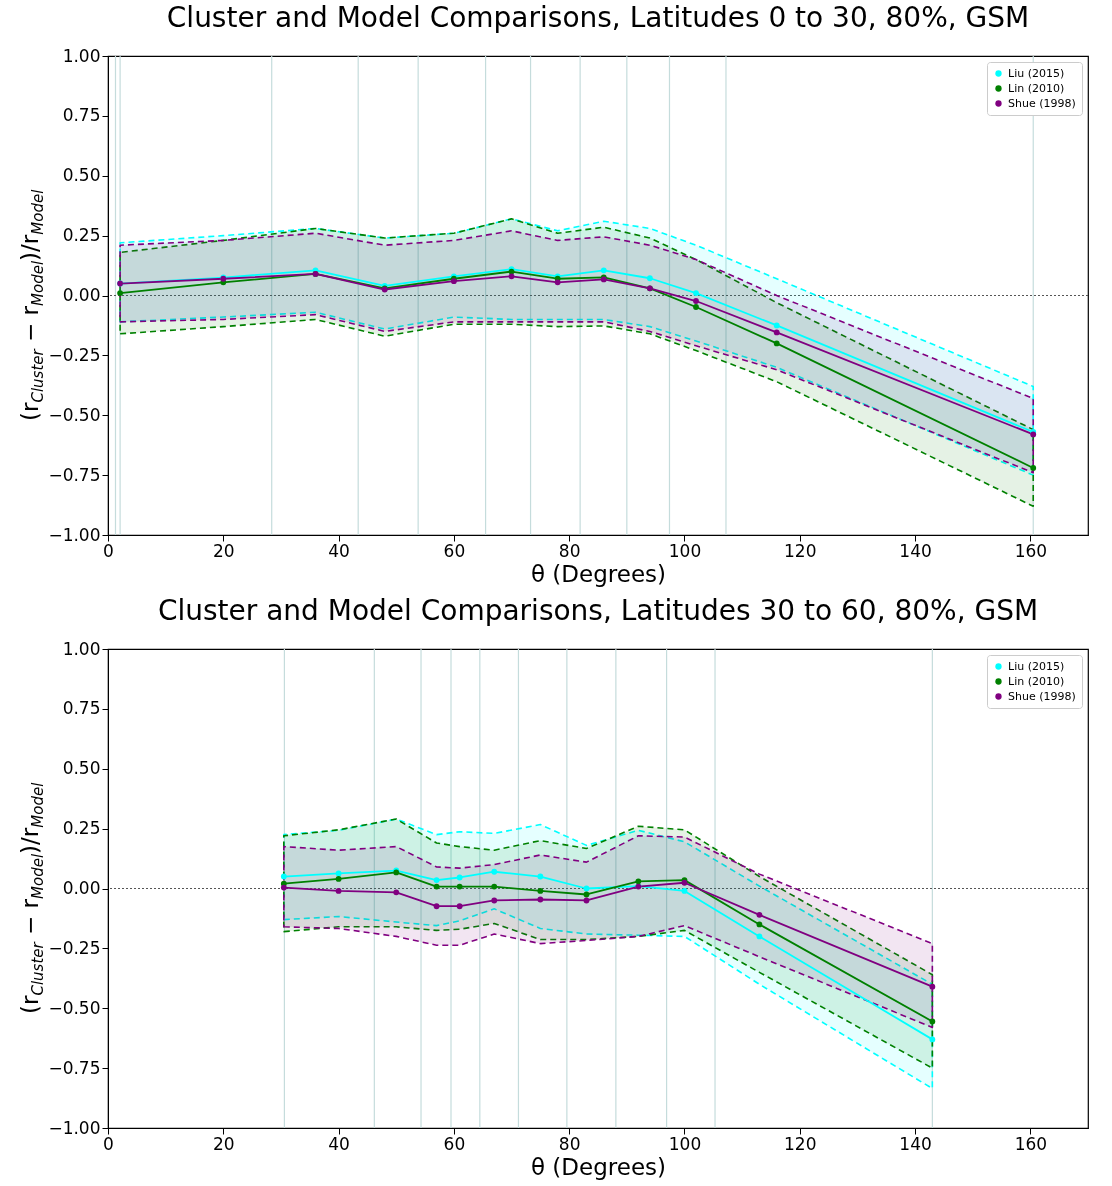 The width and height of the screenshot is (1112, 1186). Describe the element at coordinates (598, 17) in the screenshot. I see `chart-title: Cluster and Model Comparisons, Latitudes 0 to 30, 80%, GSM` at that location.